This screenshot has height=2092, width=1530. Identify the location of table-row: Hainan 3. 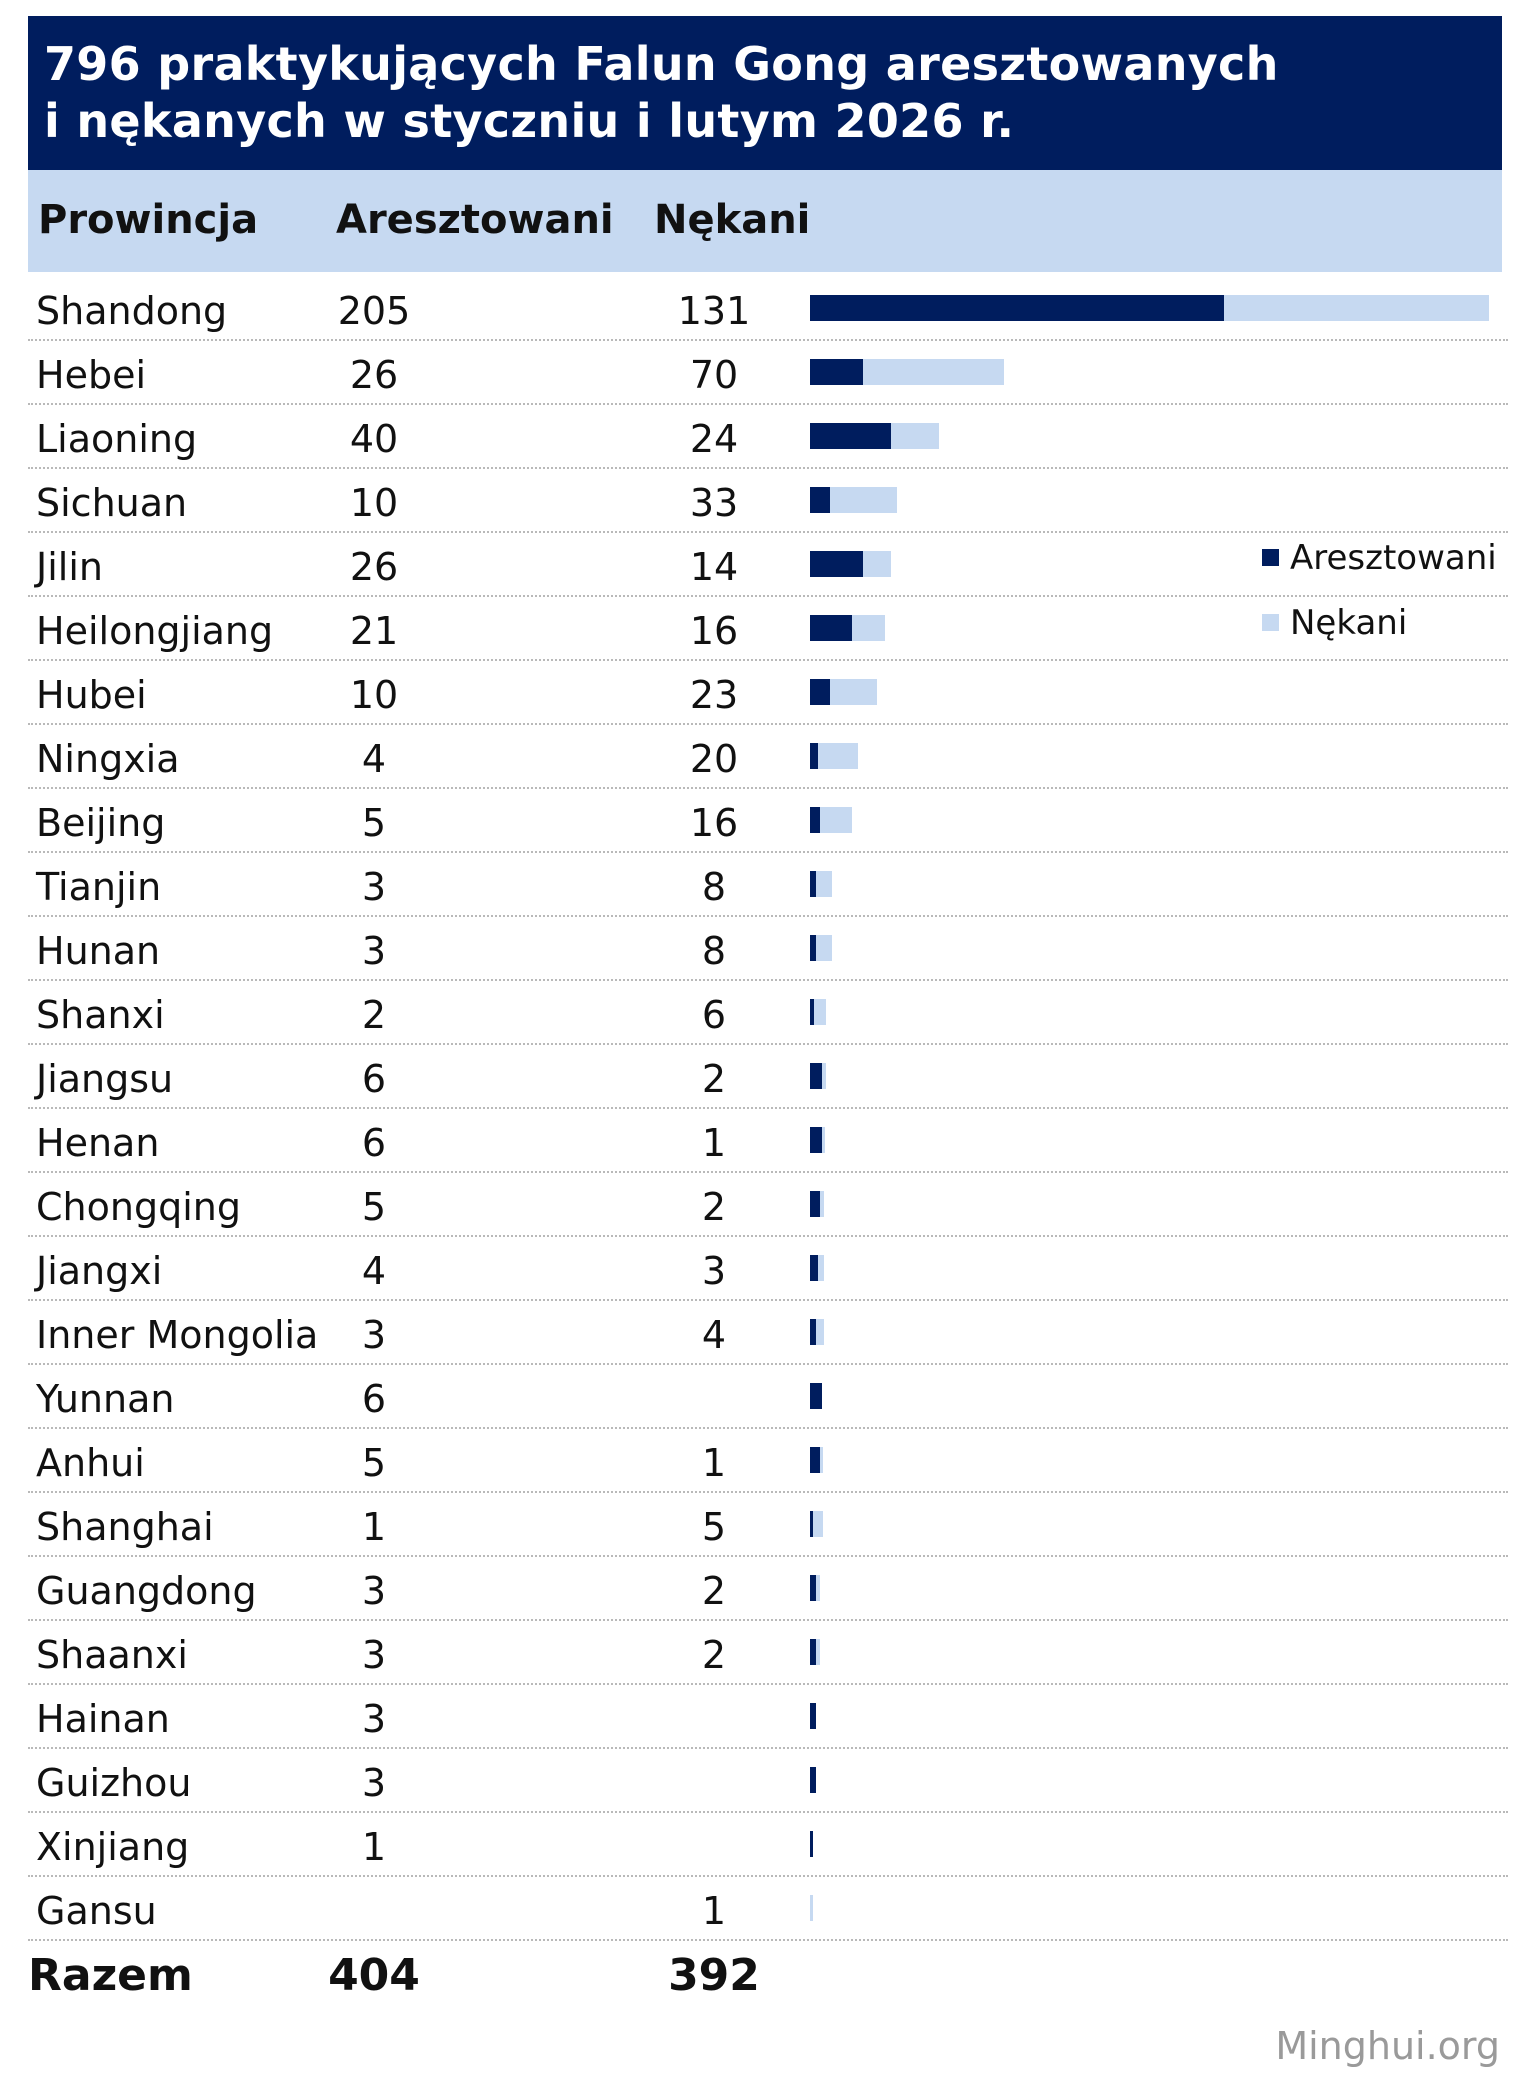
(768, 1717).